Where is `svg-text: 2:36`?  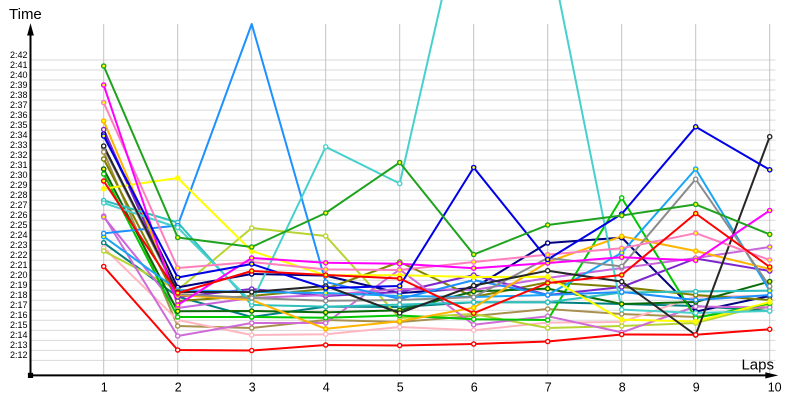 svg-text: 2:36 is located at coordinates (19, 115).